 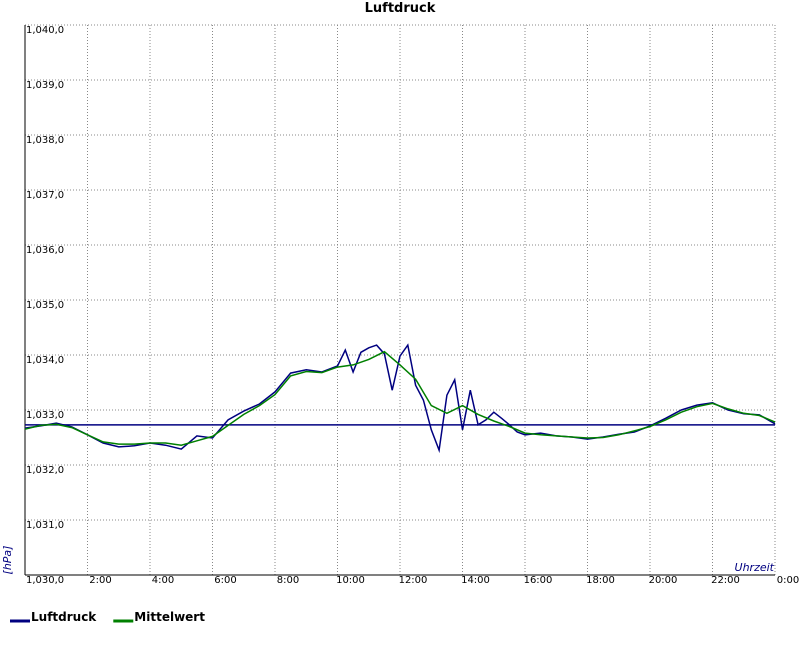 I want to click on x-tick-label: 10:00, so click(x=350, y=580).